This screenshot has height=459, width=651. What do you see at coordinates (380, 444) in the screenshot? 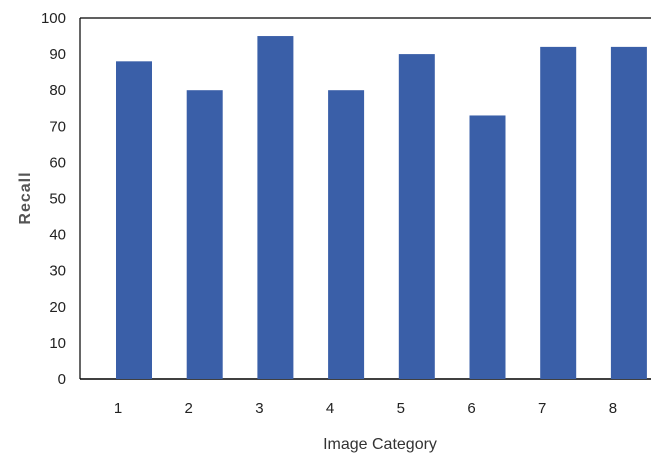
I see `x-axis-title: Image Category` at bounding box center [380, 444].